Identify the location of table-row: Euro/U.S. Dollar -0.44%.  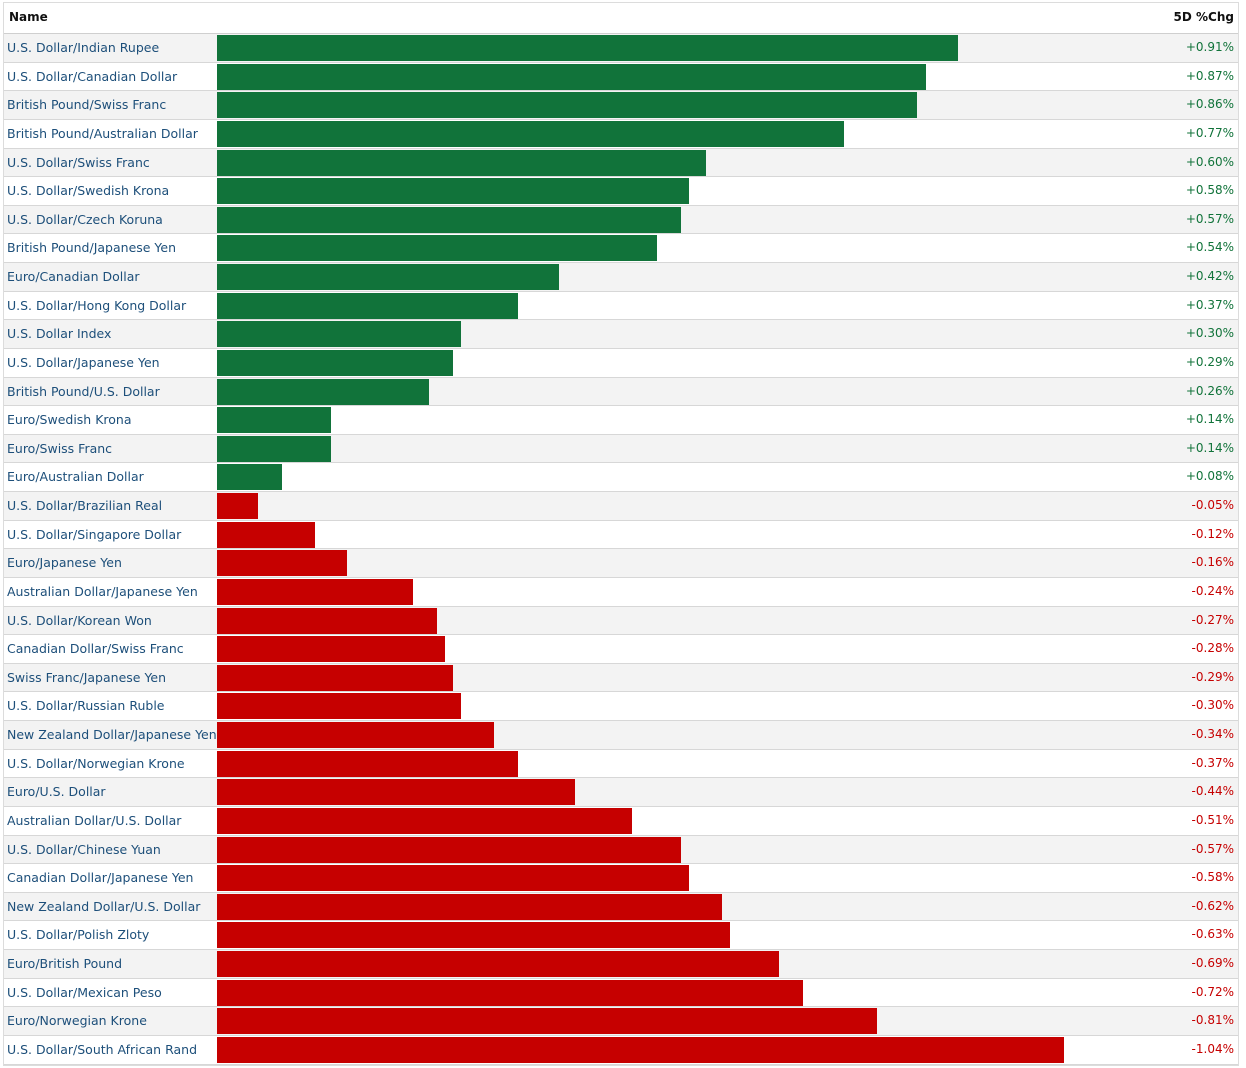
(621, 792).